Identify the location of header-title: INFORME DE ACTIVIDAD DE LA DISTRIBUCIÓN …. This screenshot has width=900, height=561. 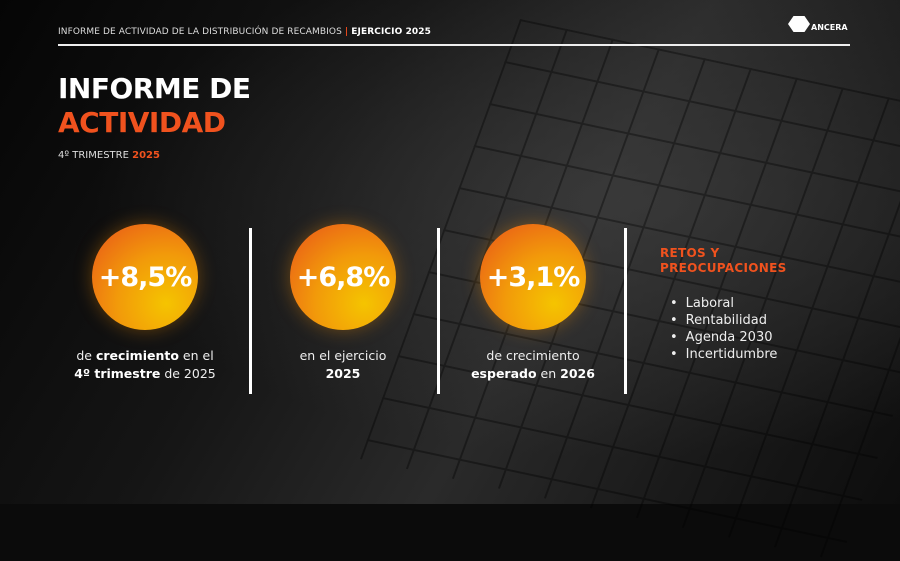
(200, 32).